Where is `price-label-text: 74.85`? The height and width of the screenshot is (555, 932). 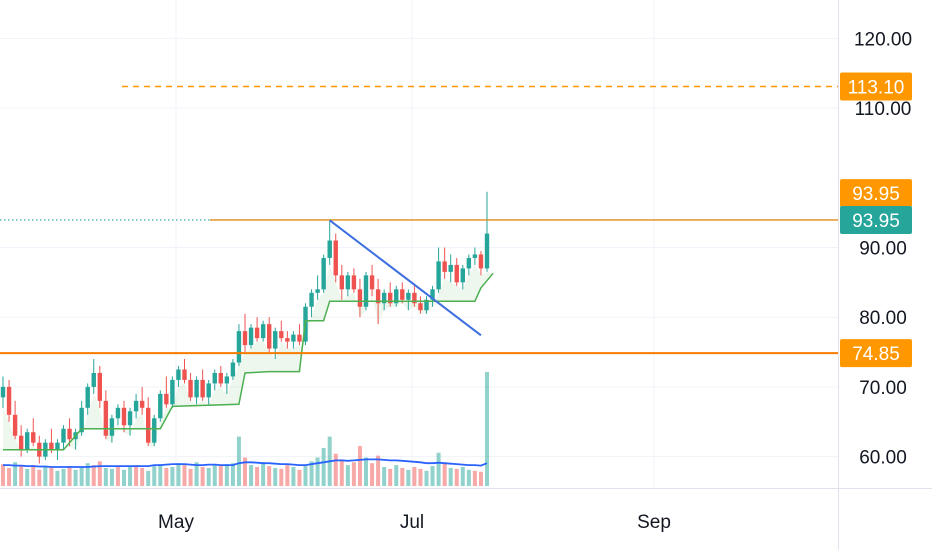
price-label-text: 74.85 is located at coordinates (876, 354).